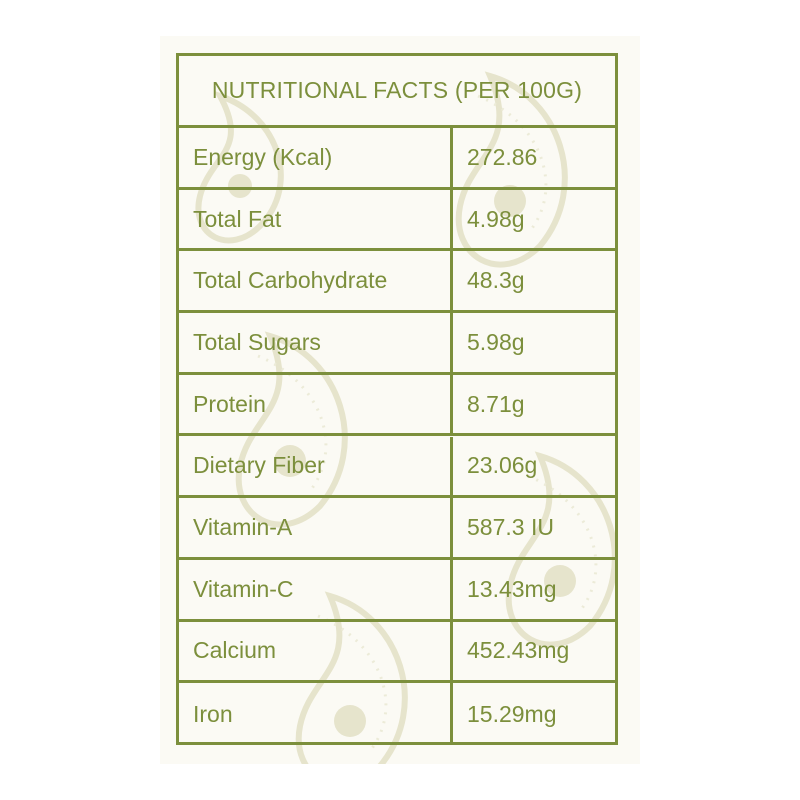  Describe the element at coordinates (316, 404) in the screenshot. I see `nutrient-label: Protein` at that location.